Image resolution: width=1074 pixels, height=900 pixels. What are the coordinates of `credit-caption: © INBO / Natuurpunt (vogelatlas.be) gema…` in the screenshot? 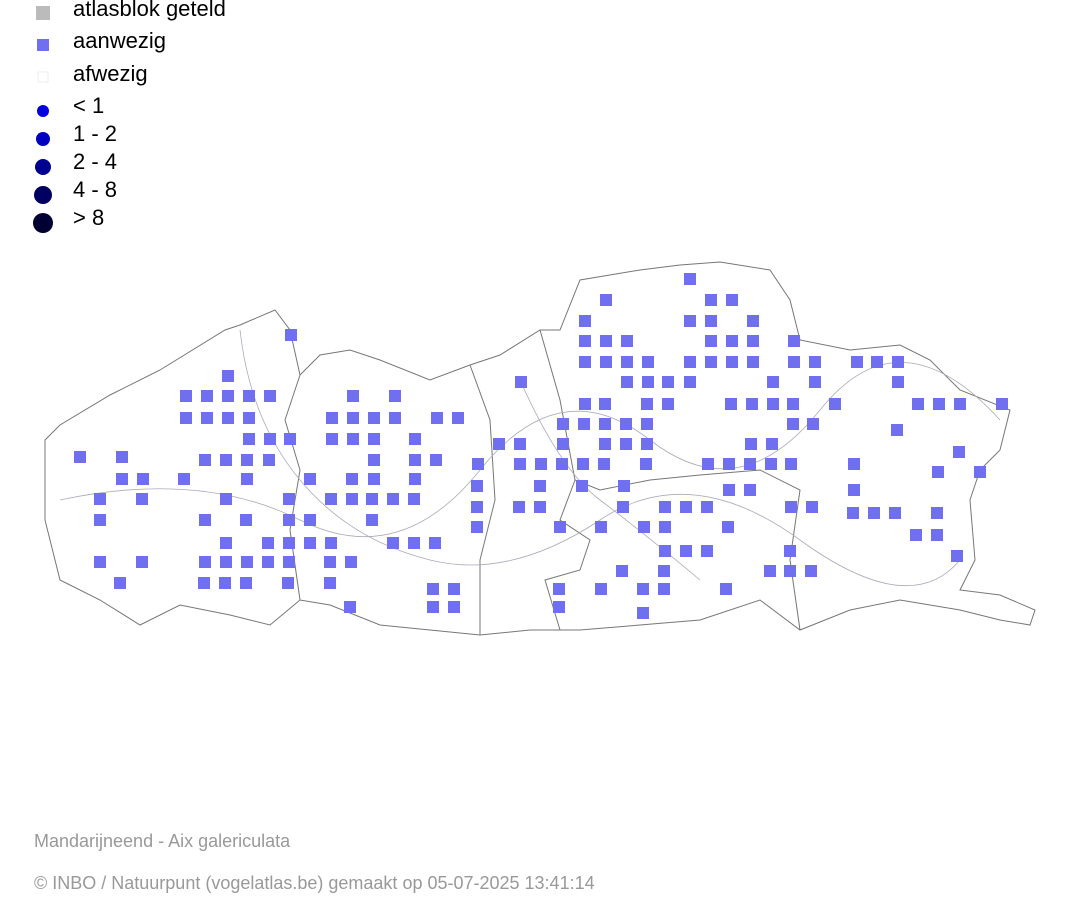 It's located at (314, 883).